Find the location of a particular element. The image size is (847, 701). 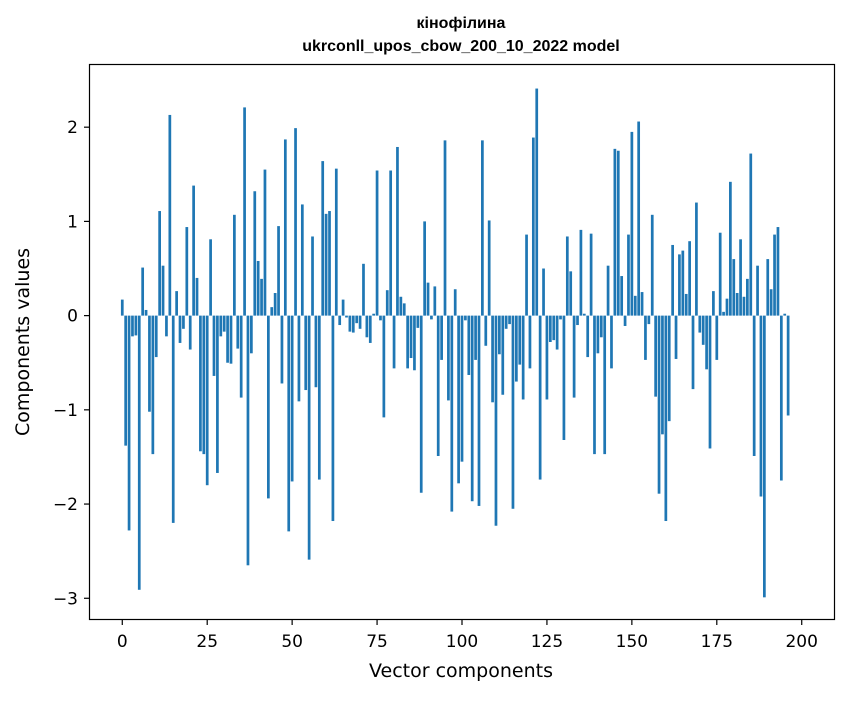

y-axis-label: Components values is located at coordinates (23, 342).